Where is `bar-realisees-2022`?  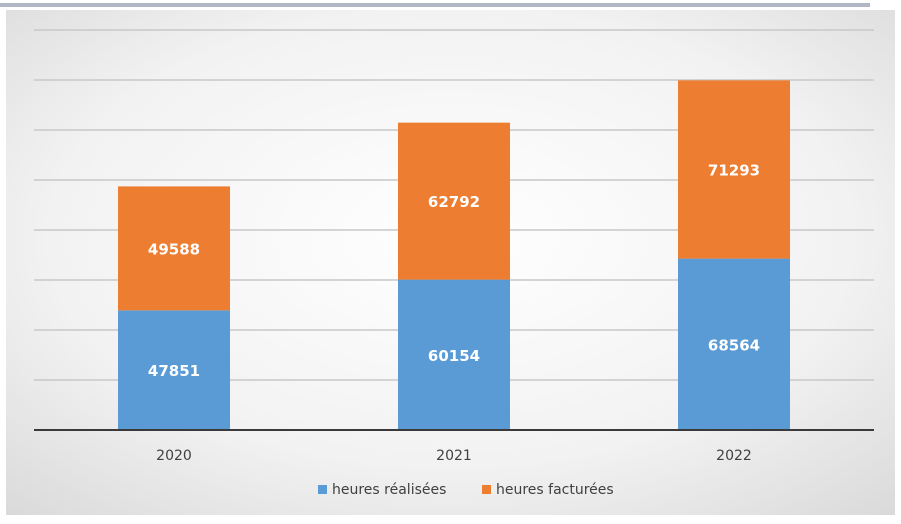
bar-realisees-2022 is located at coordinates (734, 344).